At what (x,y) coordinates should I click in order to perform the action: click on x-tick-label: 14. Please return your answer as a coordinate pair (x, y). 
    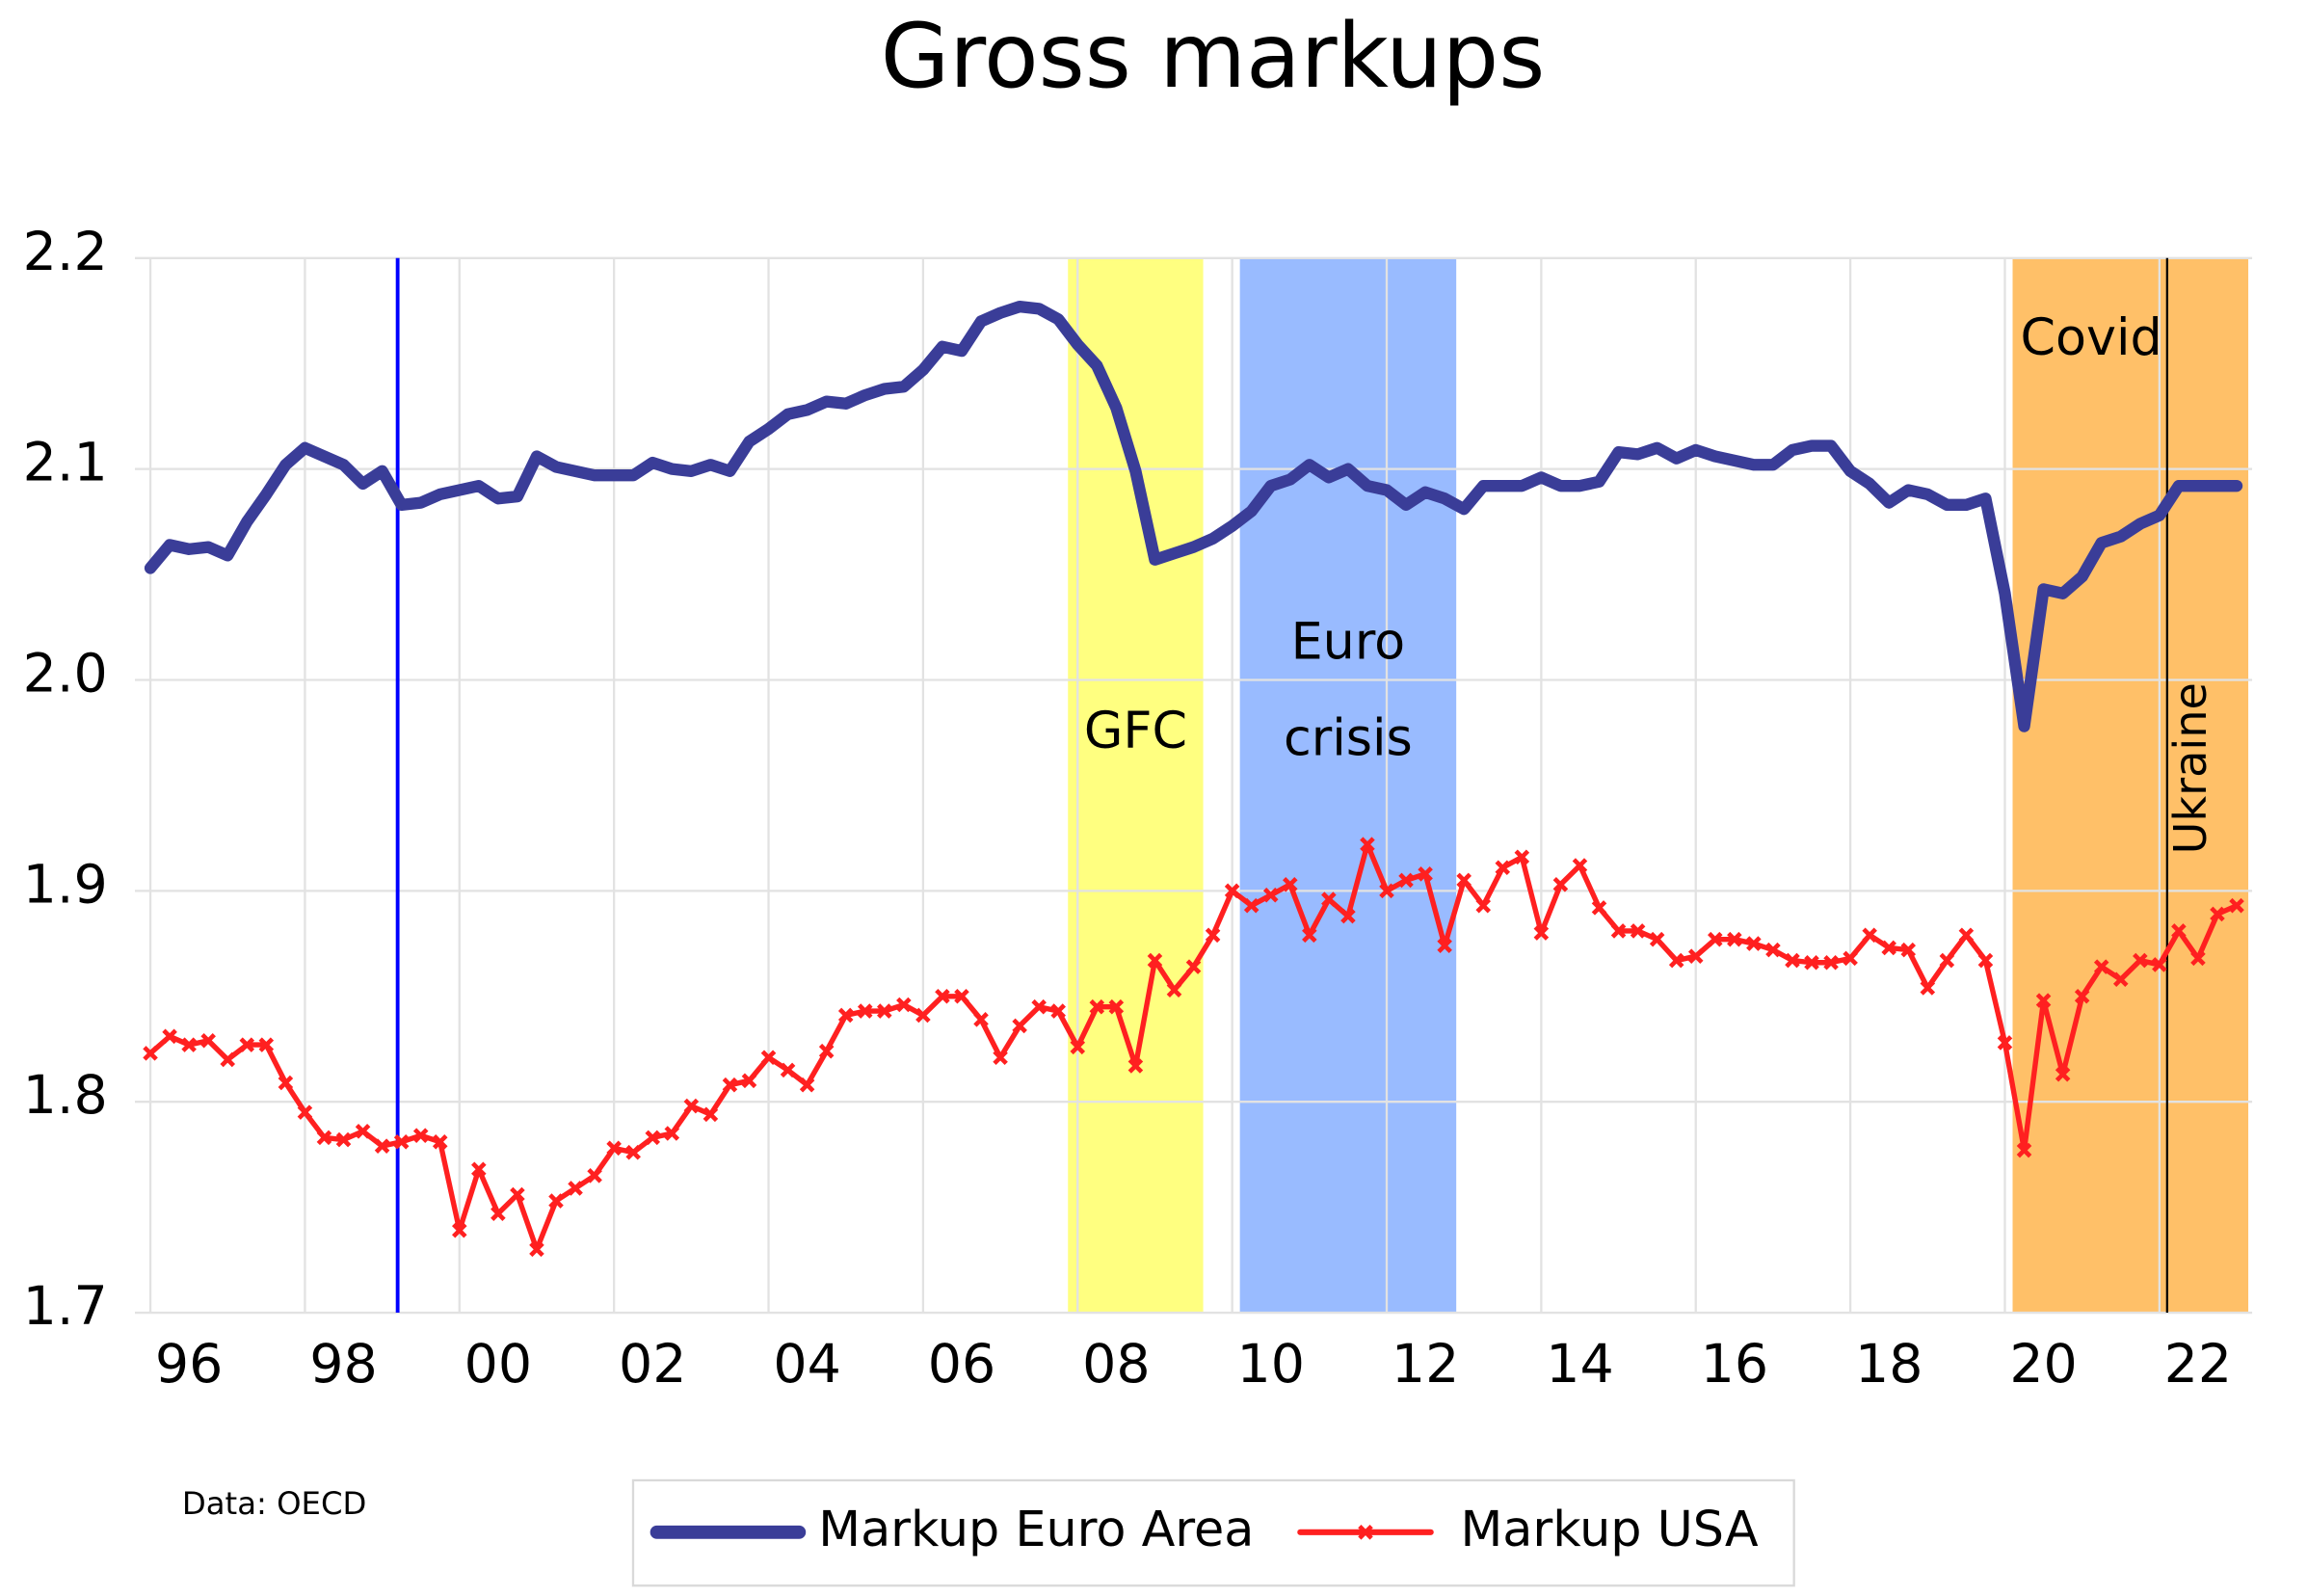
    Looking at the image, I should click on (1579, 1365).